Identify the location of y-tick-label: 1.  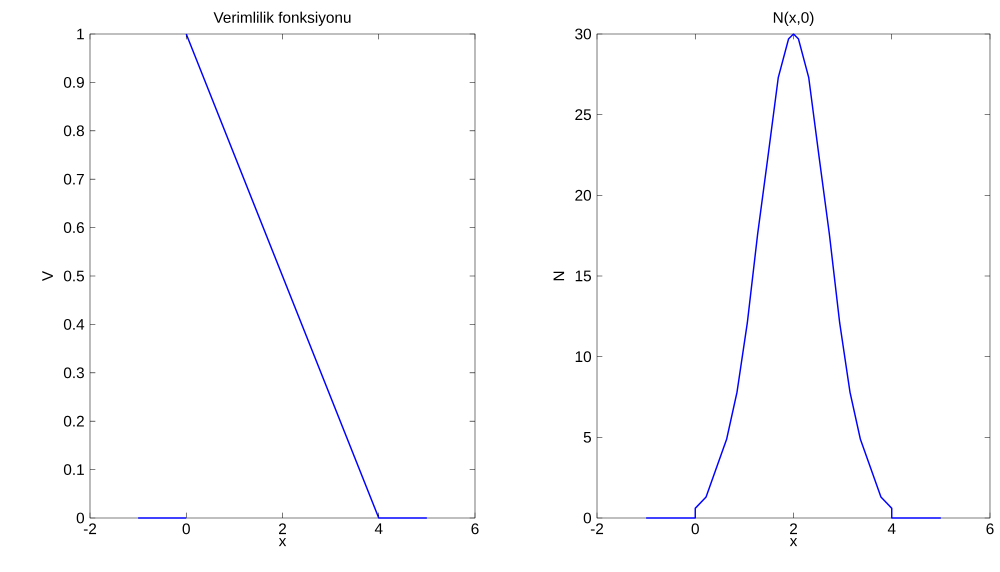
(80, 34).